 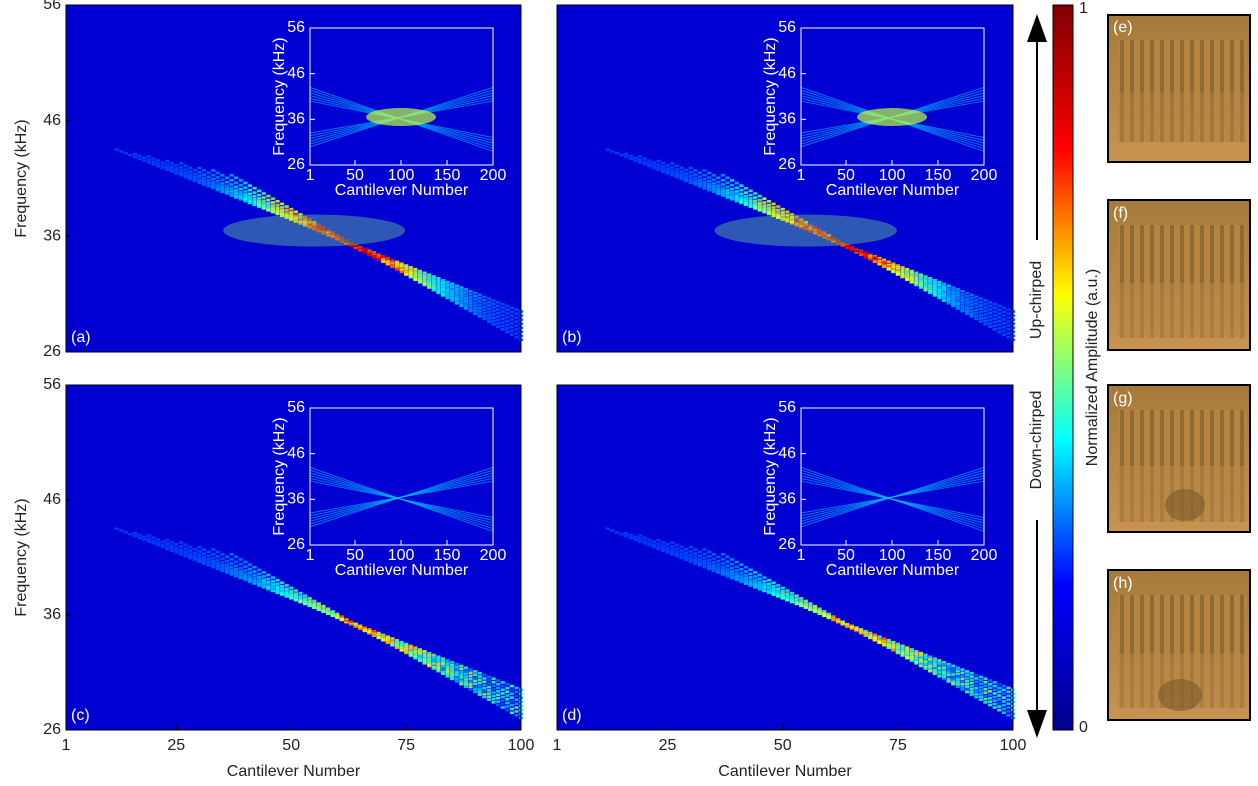 What do you see at coordinates (984, 555) in the screenshot?
I see `x-tick-label: 200` at bounding box center [984, 555].